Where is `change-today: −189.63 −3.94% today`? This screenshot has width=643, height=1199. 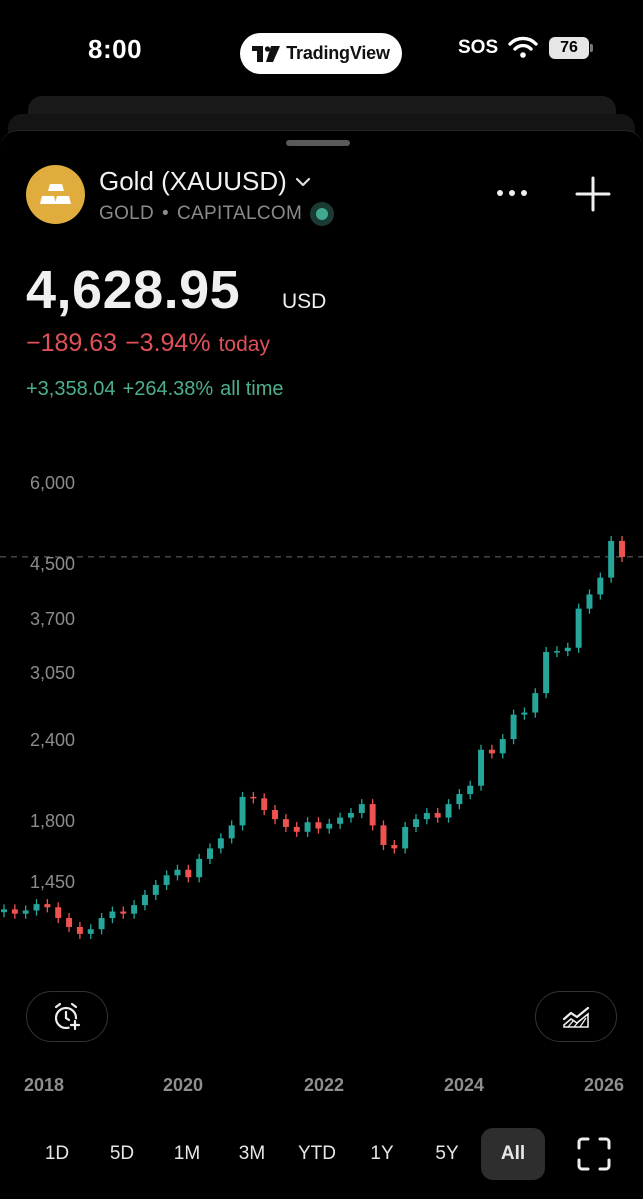
change-today: −189.63 −3.94% today is located at coordinates (148, 343).